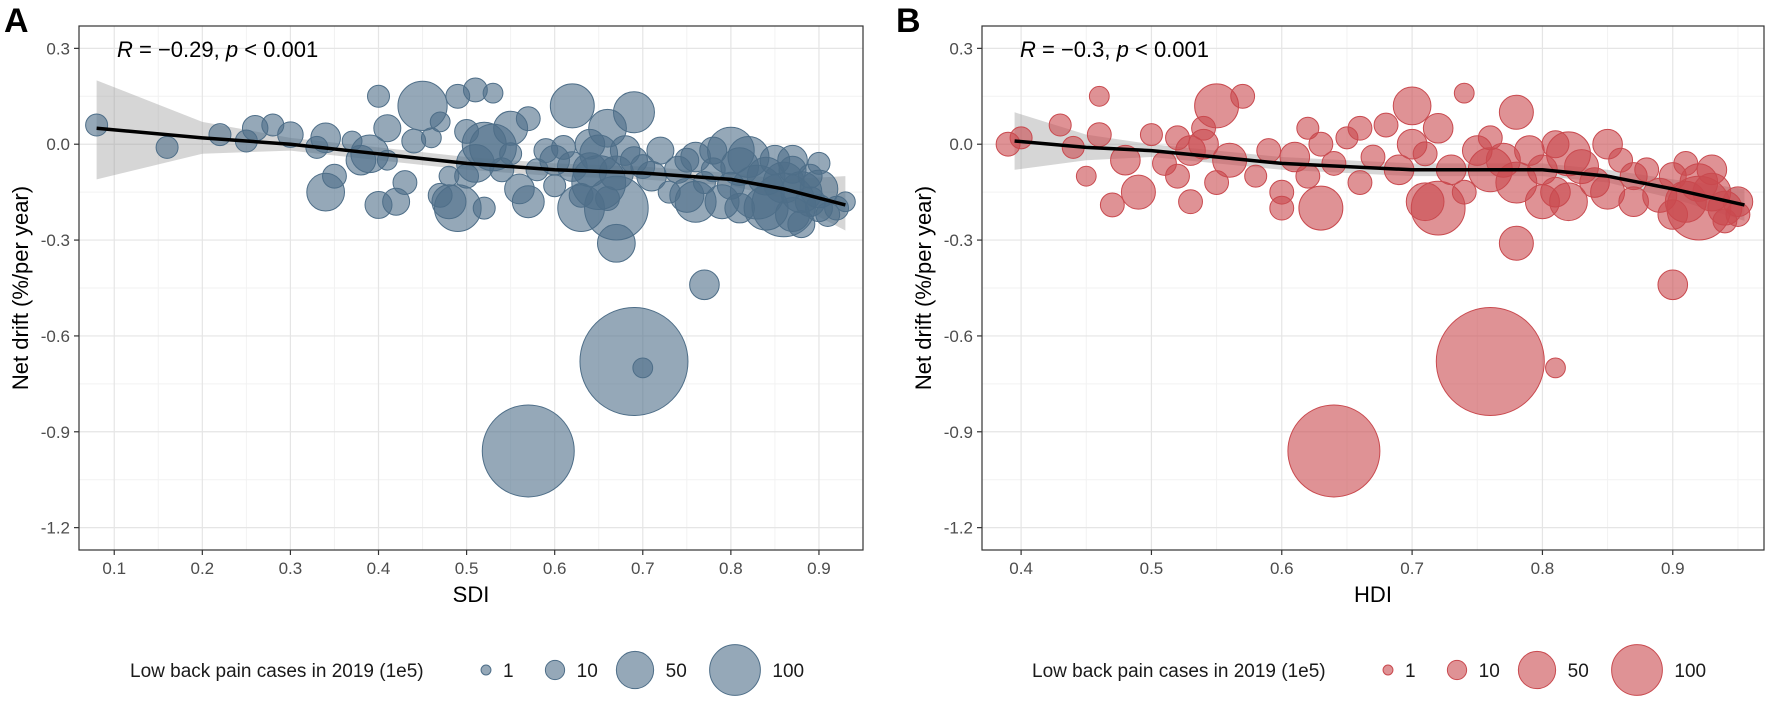 The width and height of the screenshot is (1772, 704). I want to click on panel-letter: A, so click(16, 21).